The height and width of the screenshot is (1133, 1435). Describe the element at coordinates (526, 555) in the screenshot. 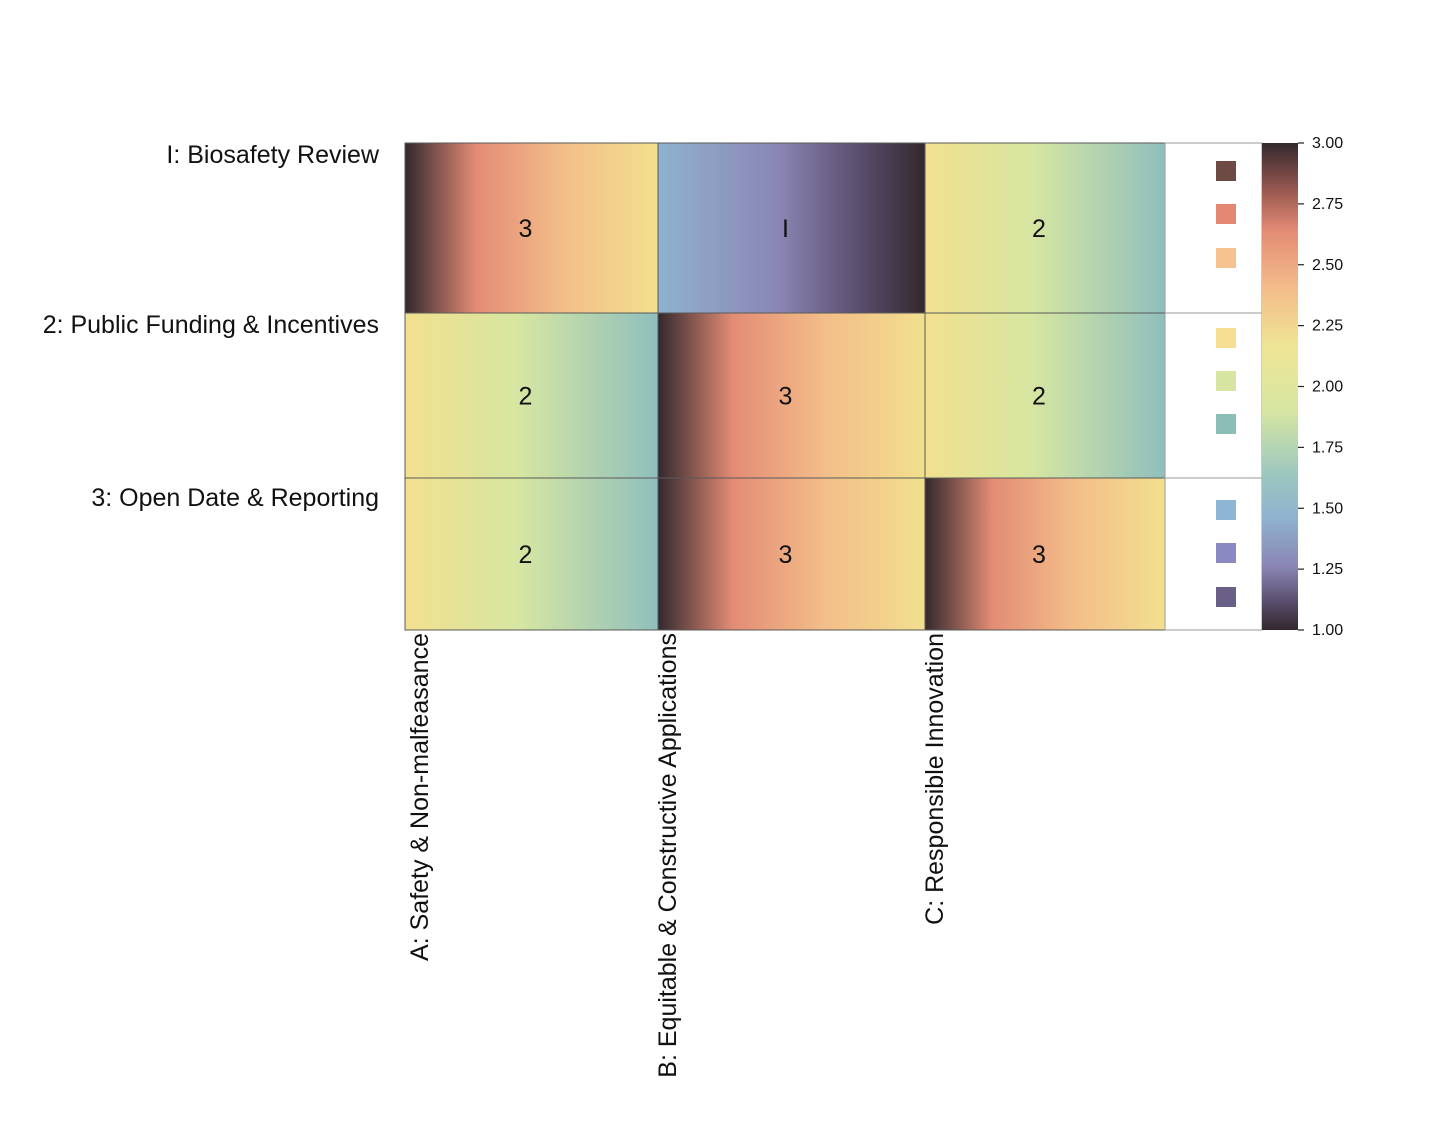

I see `cell-value-r3-c1: 2` at that location.